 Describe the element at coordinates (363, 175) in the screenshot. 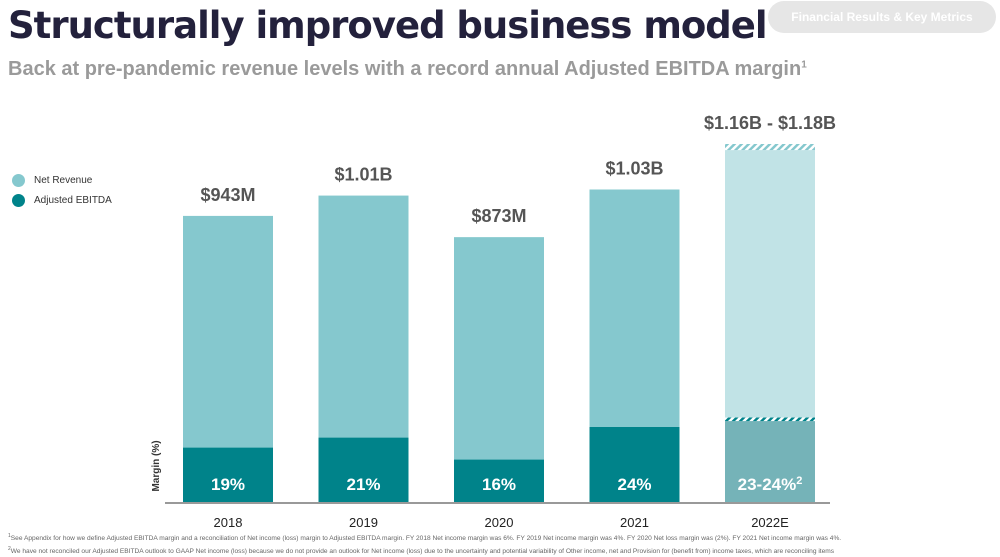

I see `data-label-net-revenue-2019: $1.01B` at that location.